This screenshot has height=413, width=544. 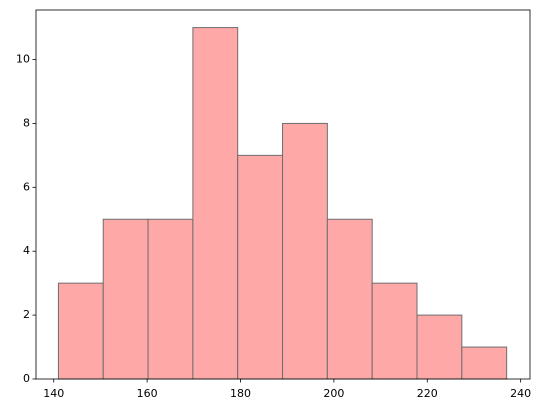 What do you see at coordinates (520, 393) in the screenshot?
I see `x-tick-label: 240` at bounding box center [520, 393].